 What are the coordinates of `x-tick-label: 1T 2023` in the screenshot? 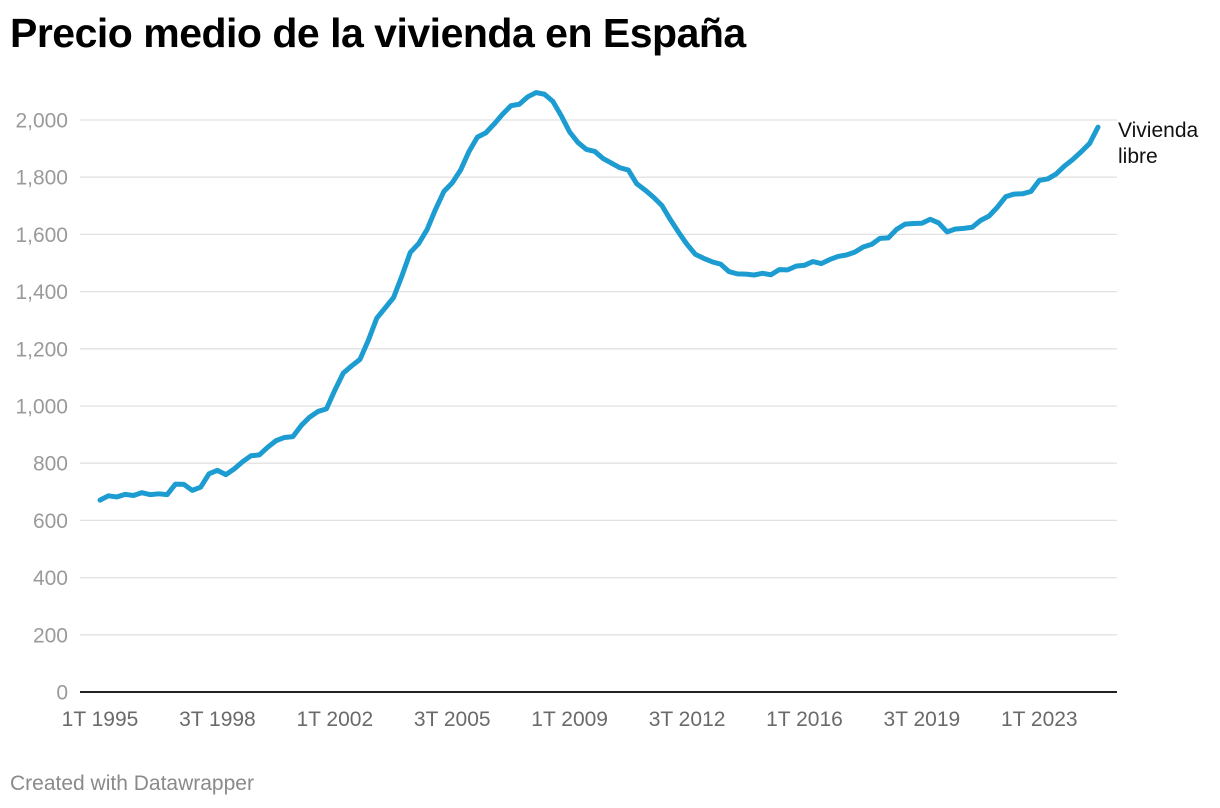 It's located at (1039, 719).